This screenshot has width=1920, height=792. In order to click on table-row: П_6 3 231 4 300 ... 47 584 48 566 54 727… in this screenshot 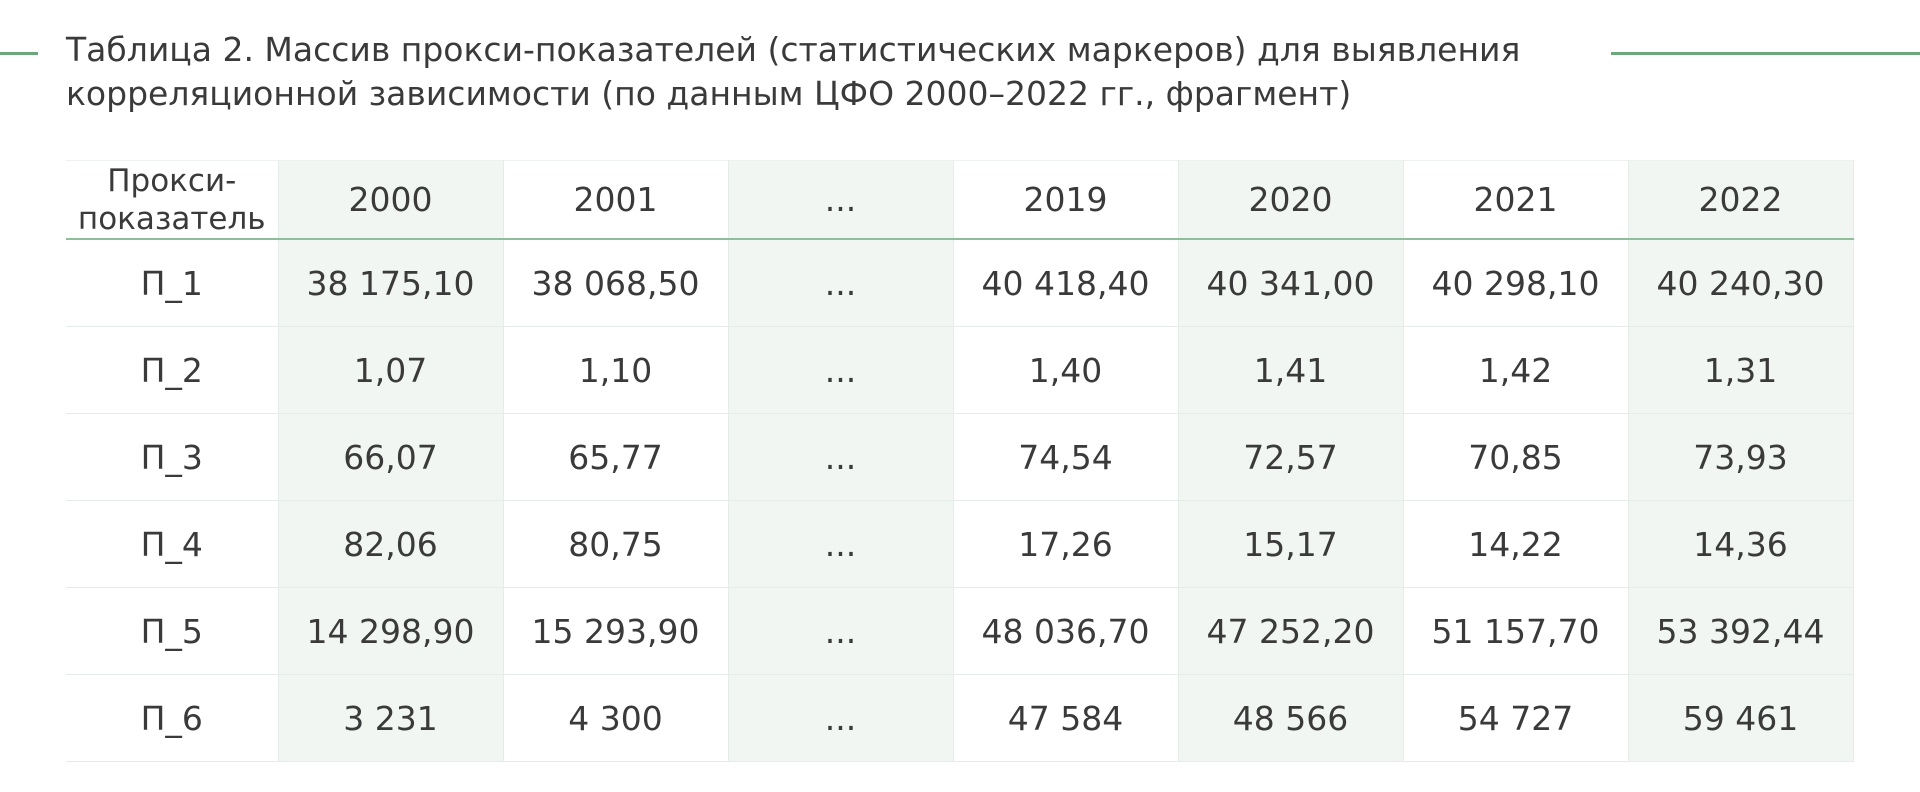, I will do `click(960, 718)`.